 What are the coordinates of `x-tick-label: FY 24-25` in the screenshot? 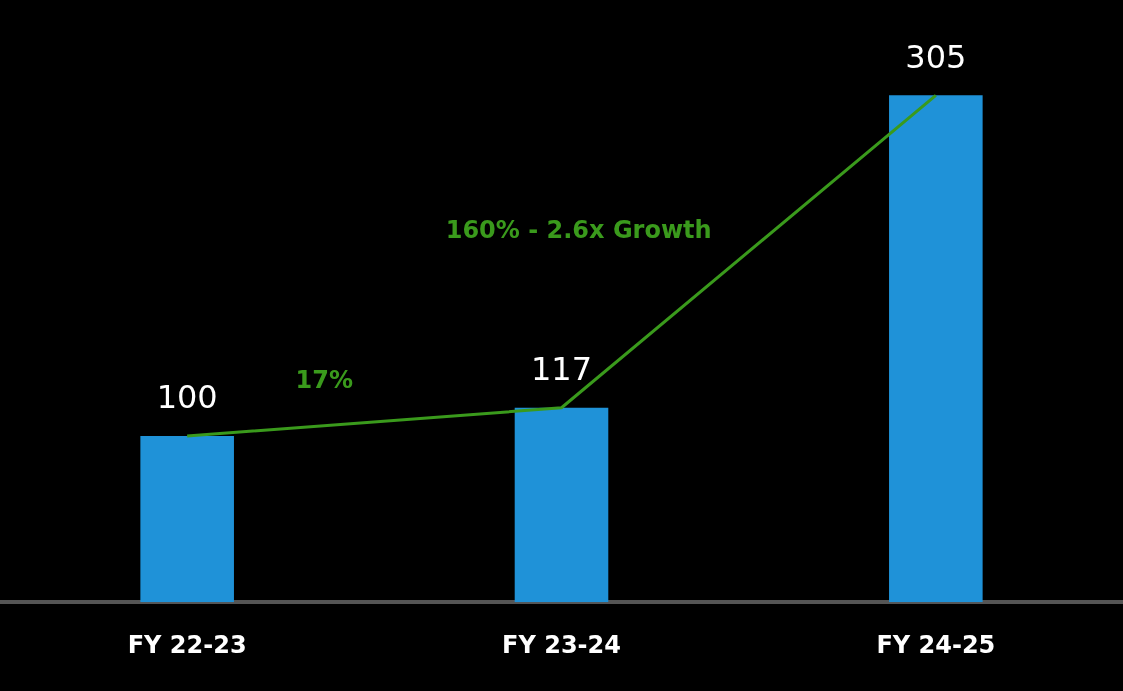 It's located at (936, 644).